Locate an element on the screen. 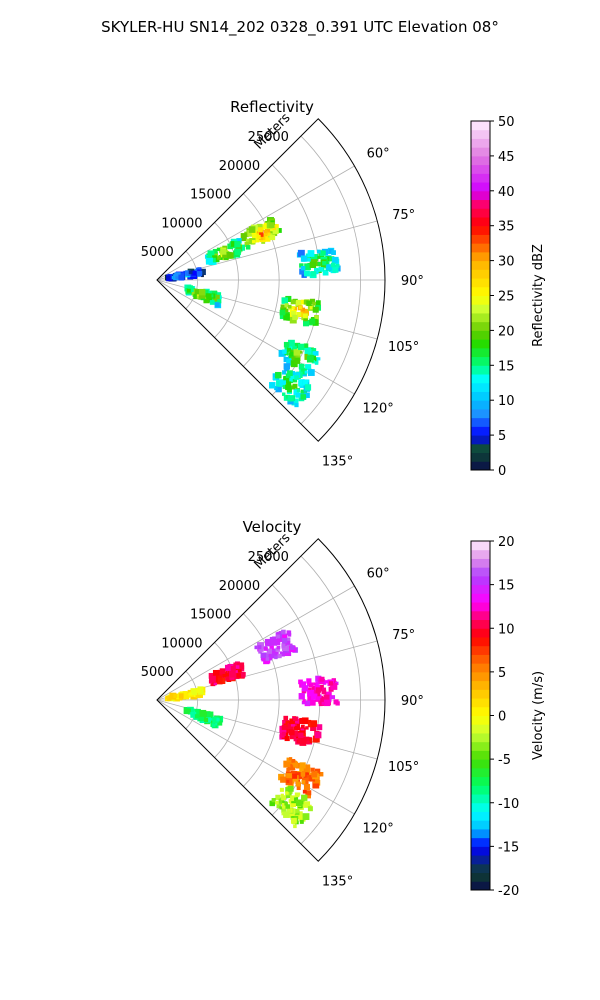  vel-echo-region is located at coordinates (301, 778).